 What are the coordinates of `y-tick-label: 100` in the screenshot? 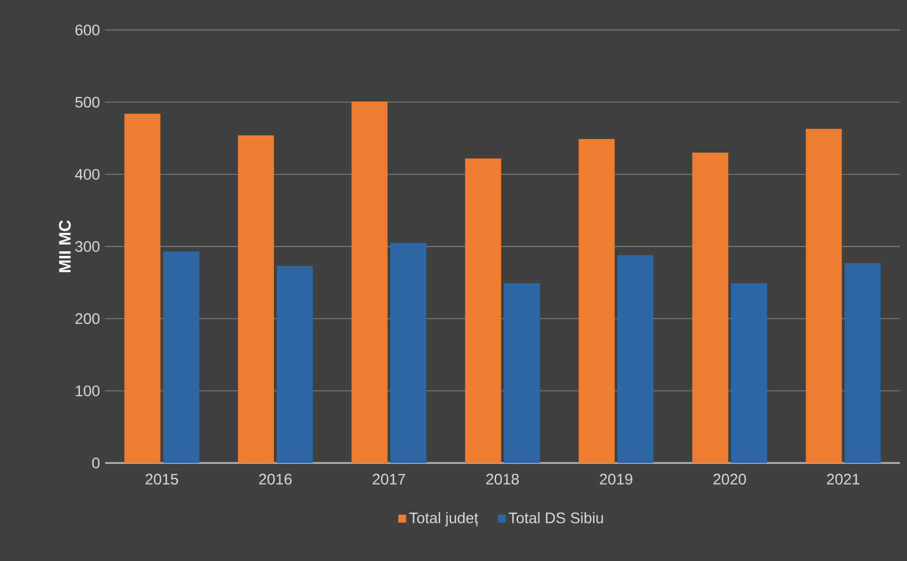 It's located at (88, 390).